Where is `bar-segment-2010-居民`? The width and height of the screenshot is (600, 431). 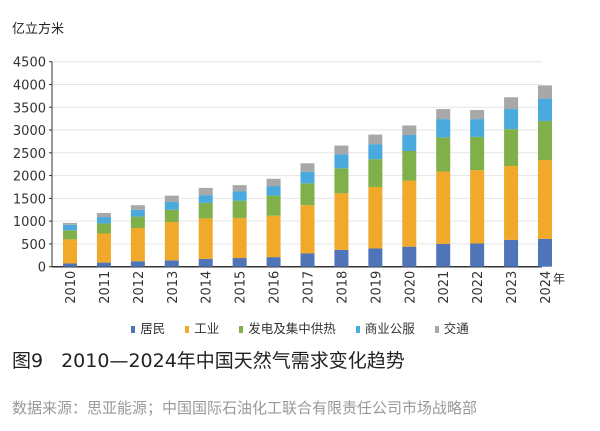
bar-segment-2010-居民 is located at coordinates (70, 265).